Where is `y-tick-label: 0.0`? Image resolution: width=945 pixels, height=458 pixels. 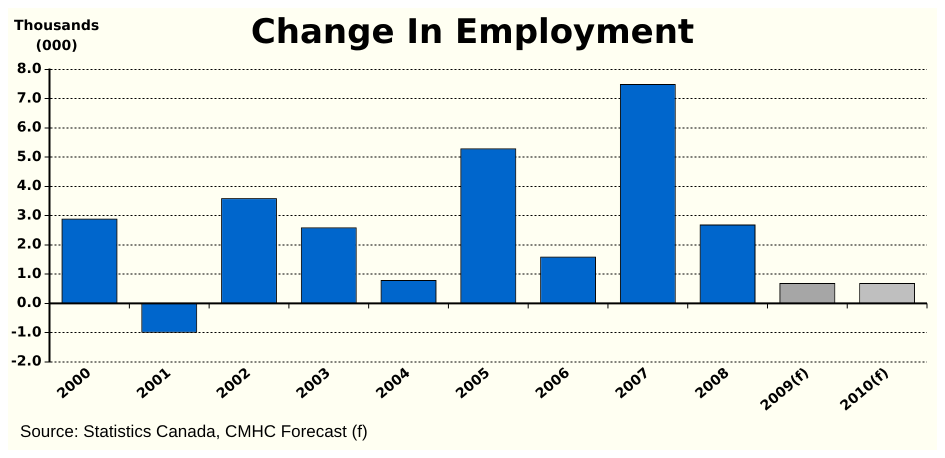
y-tick-label: 0.0 is located at coordinates (29, 303).